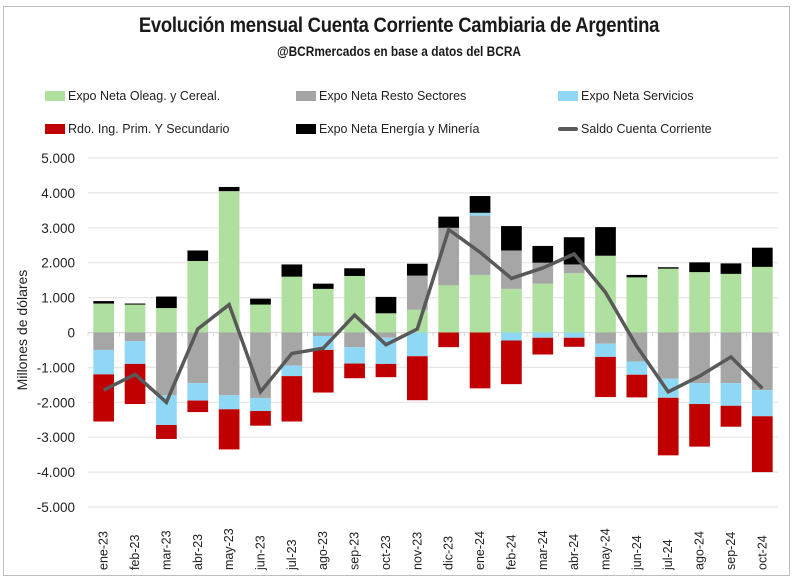  What do you see at coordinates (762, 552) in the screenshot?
I see `x-tick-label: oct-24` at bounding box center [762, 552].